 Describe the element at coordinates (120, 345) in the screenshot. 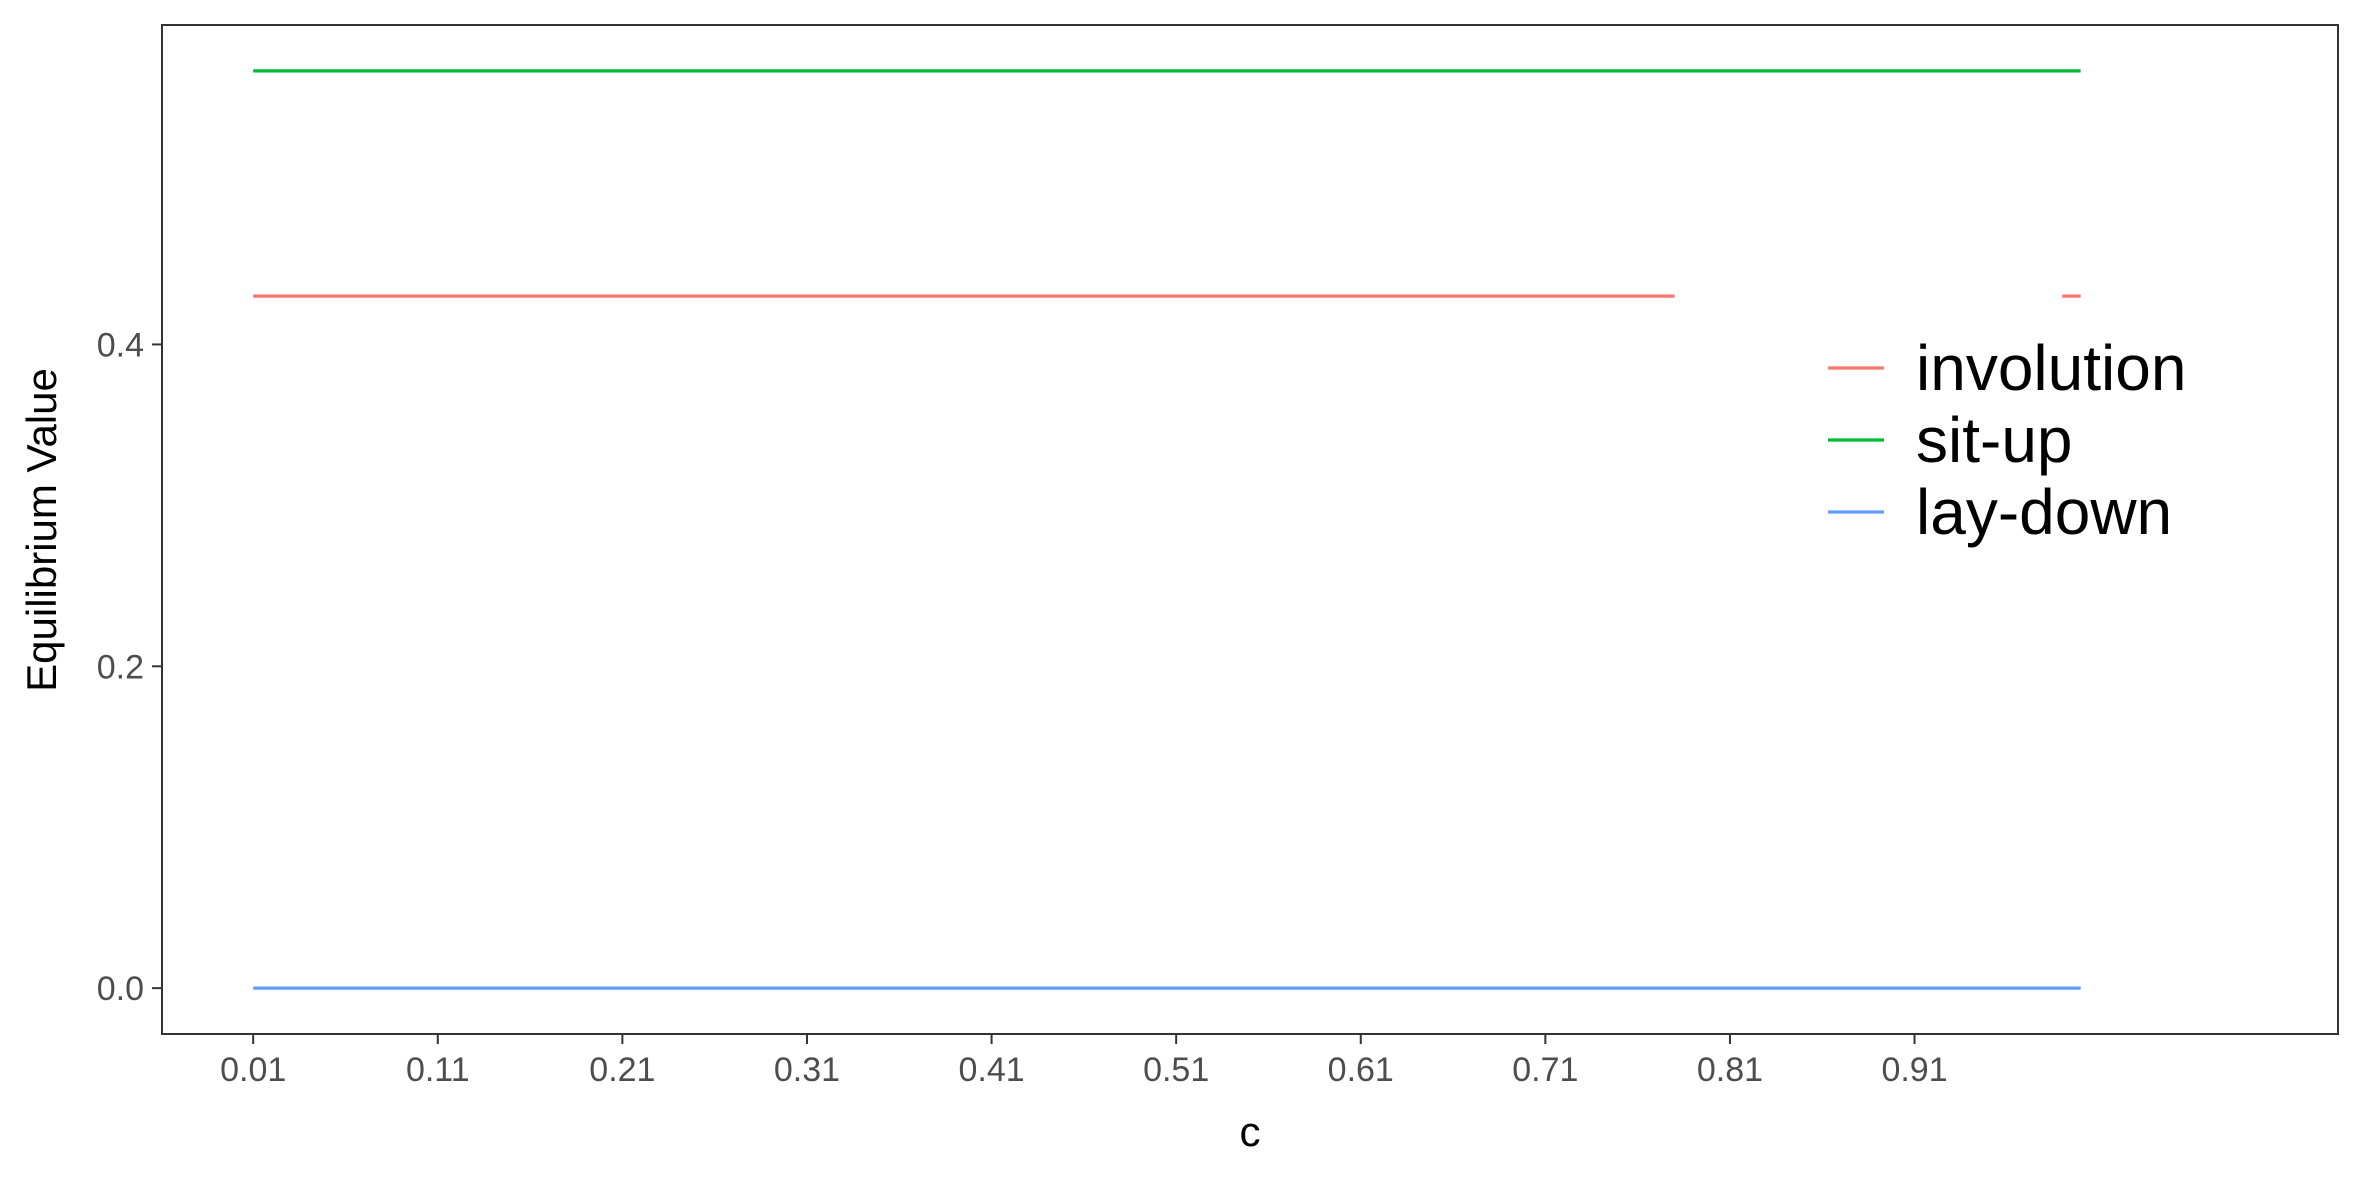

I see `y-tick-label: 0.4` at that location.